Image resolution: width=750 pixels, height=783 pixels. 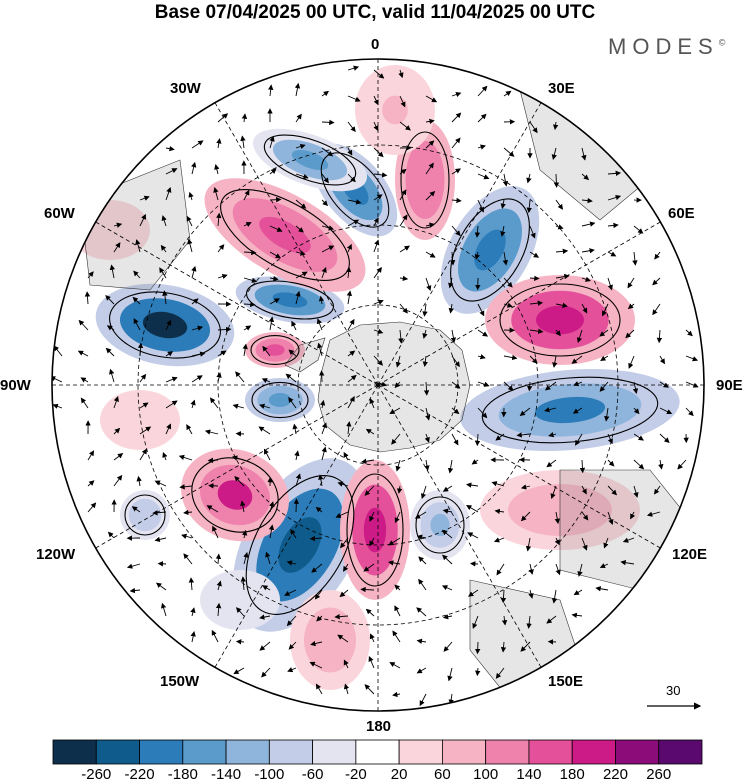 I want to click on lon-label-60e: 60E, so click(x=681, y=213).